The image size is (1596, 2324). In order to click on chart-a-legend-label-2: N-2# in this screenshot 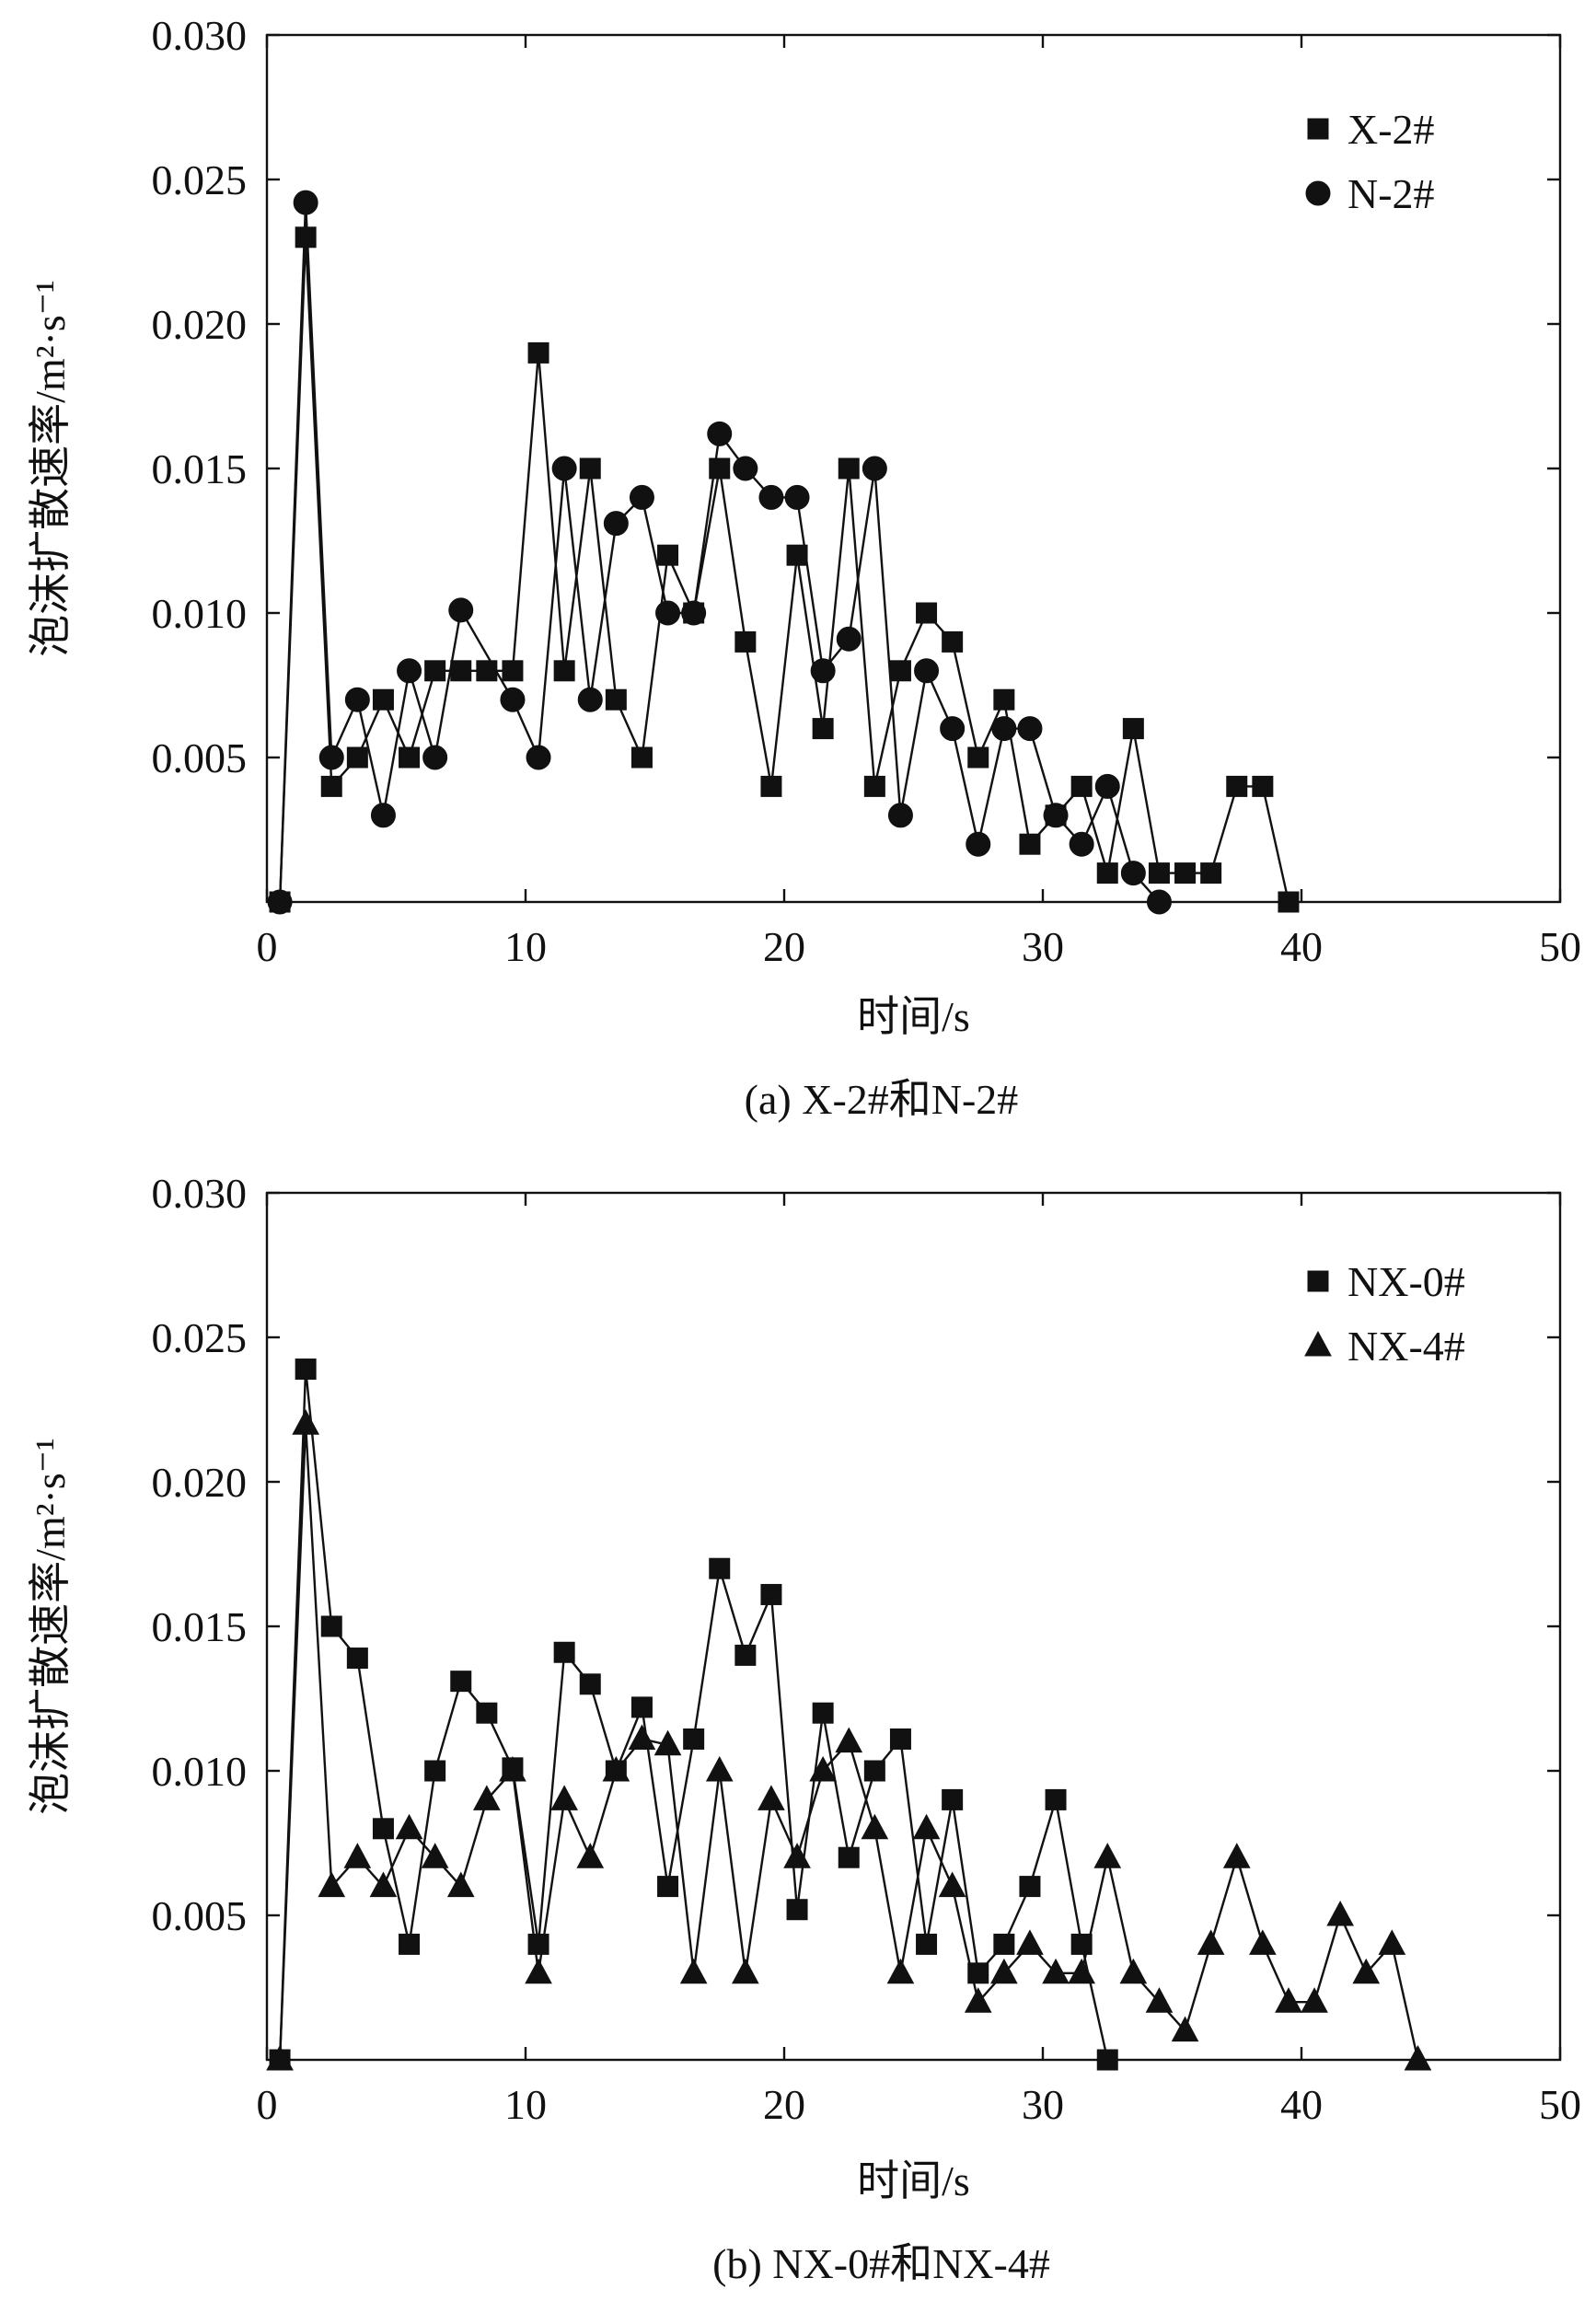, I will do `click(1391, 193)`.